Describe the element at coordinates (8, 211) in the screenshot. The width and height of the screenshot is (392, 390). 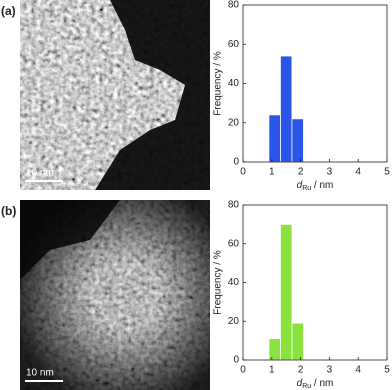
I see `panel-label: (b)` at that location.